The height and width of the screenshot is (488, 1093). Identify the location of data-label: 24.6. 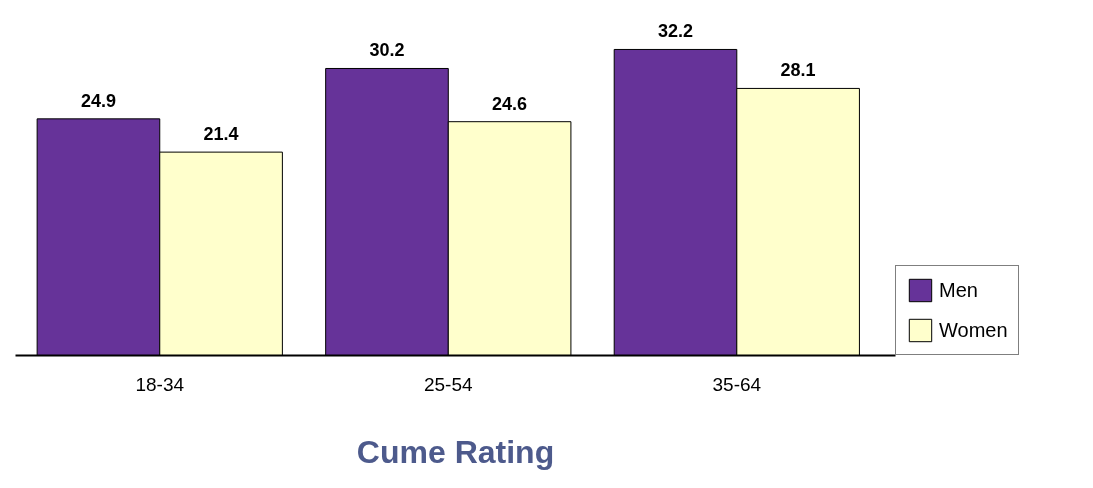
(510, 103).